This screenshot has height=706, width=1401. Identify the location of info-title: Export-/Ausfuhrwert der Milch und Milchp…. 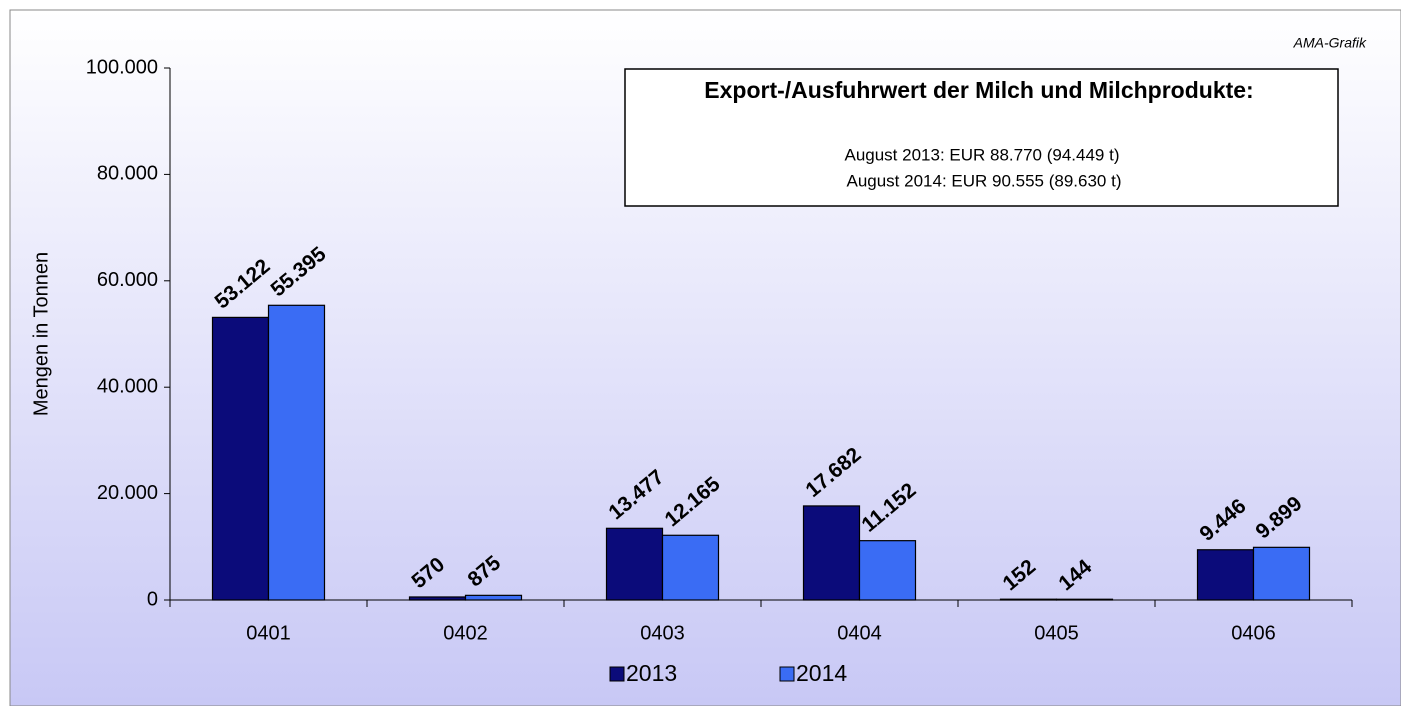
(978, 90).